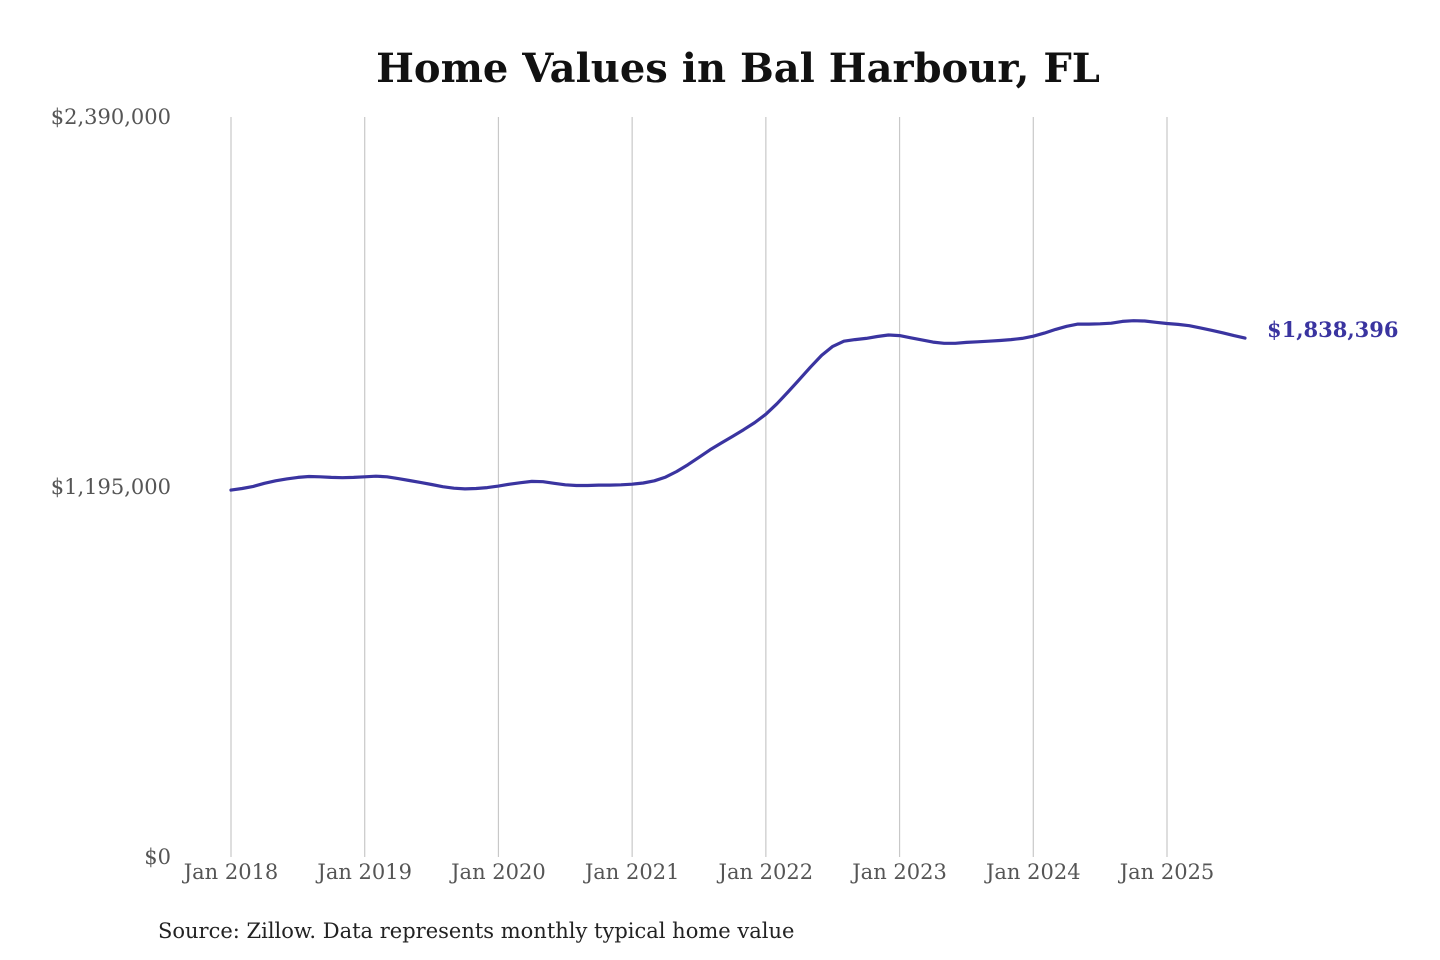  Describe the element at coordinates (497, 872) in the screenshot. I see `x-tick-label-2: Jan 2020` at that location.